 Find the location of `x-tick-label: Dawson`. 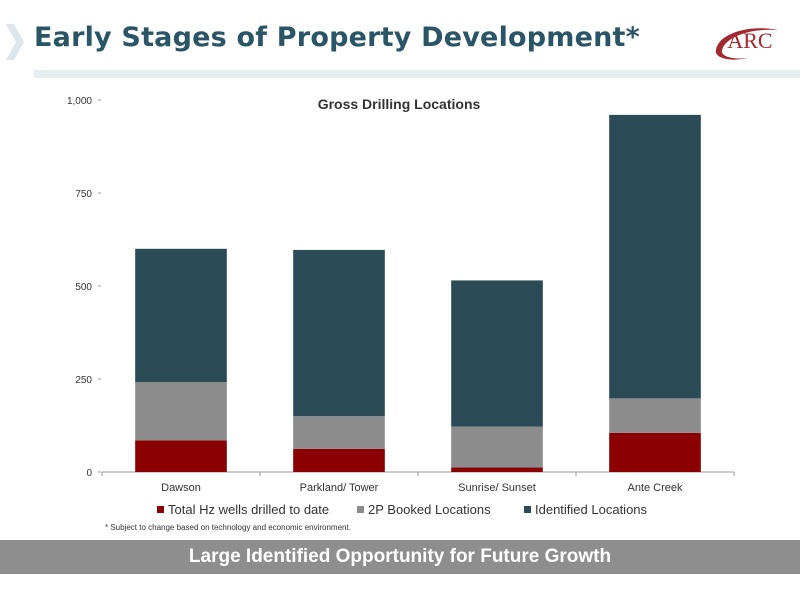

x-tick-label: Dawson is located at coordinates (181, 488).